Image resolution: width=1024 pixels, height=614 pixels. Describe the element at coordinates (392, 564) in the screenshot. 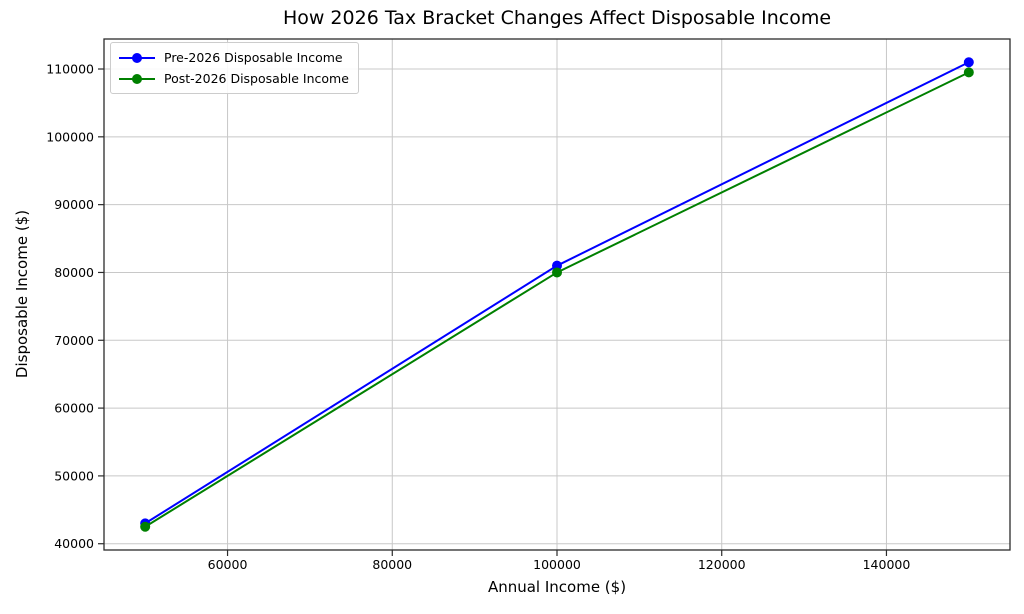

I see `x-tick-label: 80000` at that location.